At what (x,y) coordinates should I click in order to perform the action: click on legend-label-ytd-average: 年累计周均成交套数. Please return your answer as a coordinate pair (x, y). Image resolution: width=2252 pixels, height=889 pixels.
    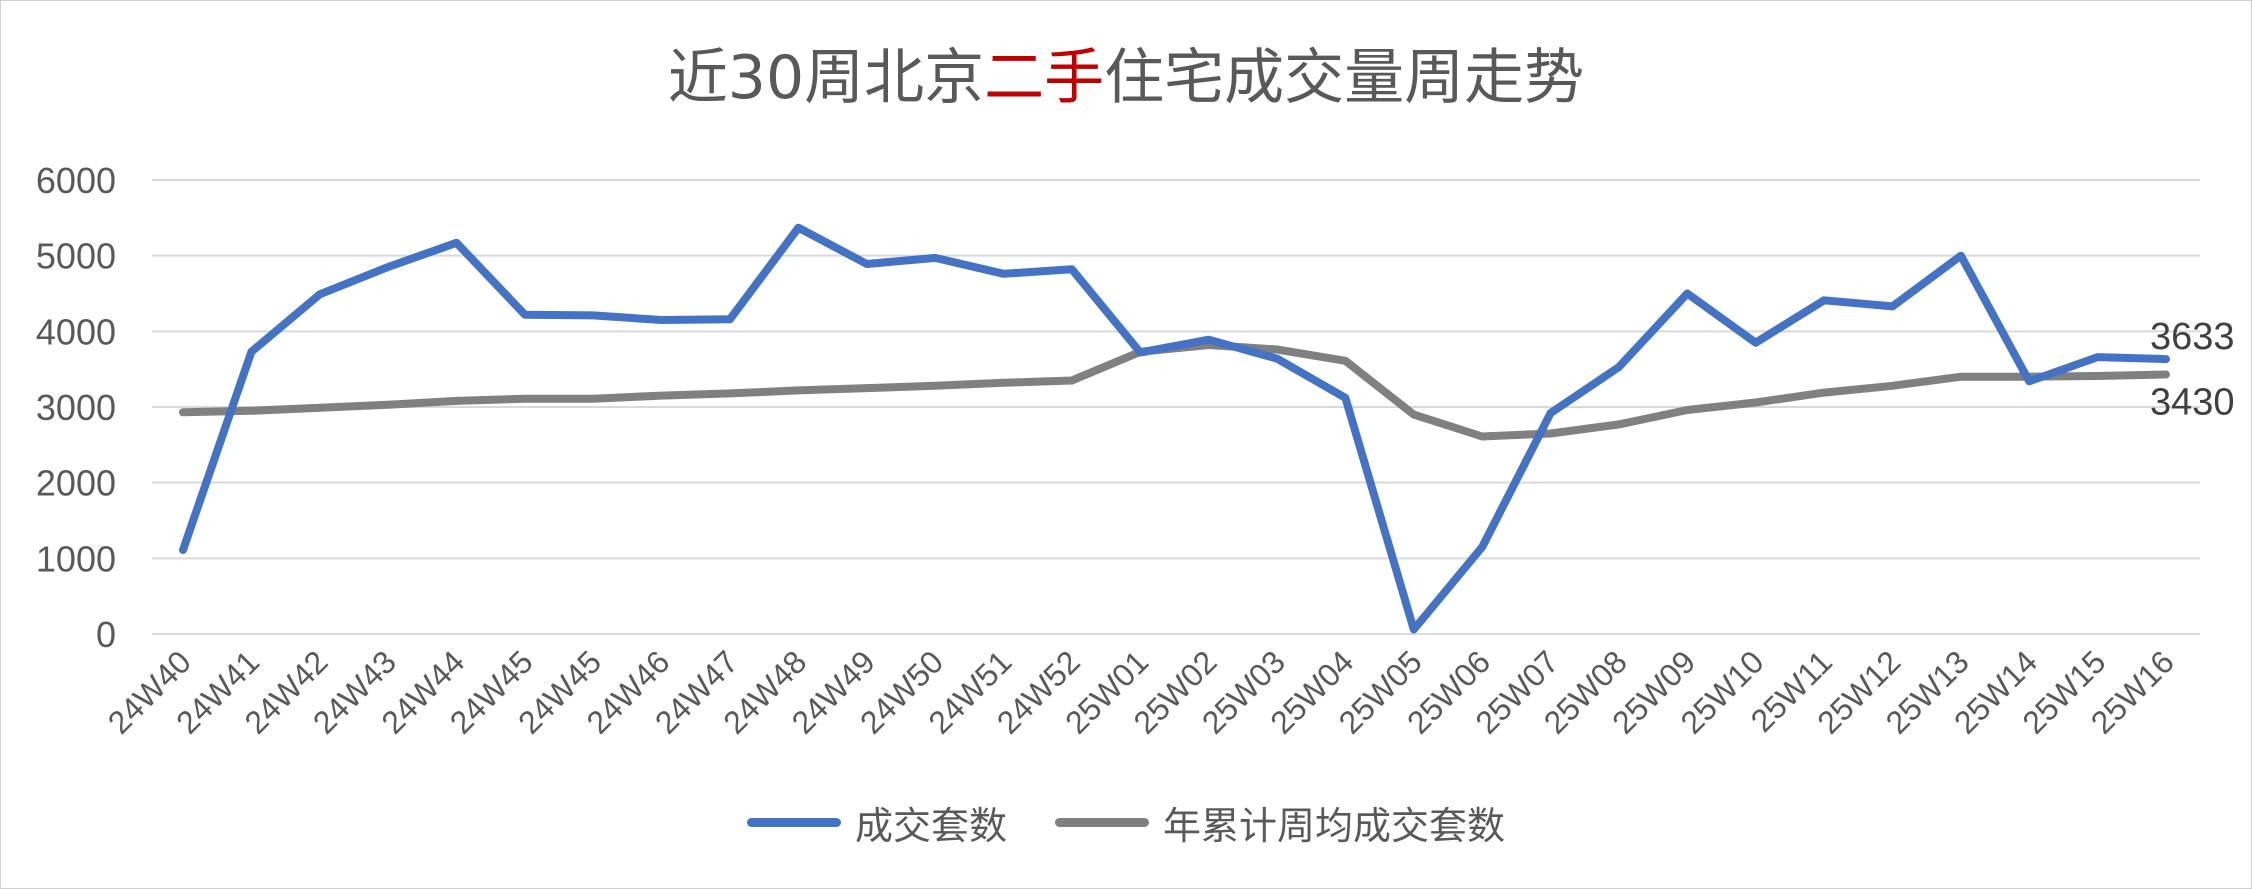
    Looking at the image, I should click on (1334, 826).